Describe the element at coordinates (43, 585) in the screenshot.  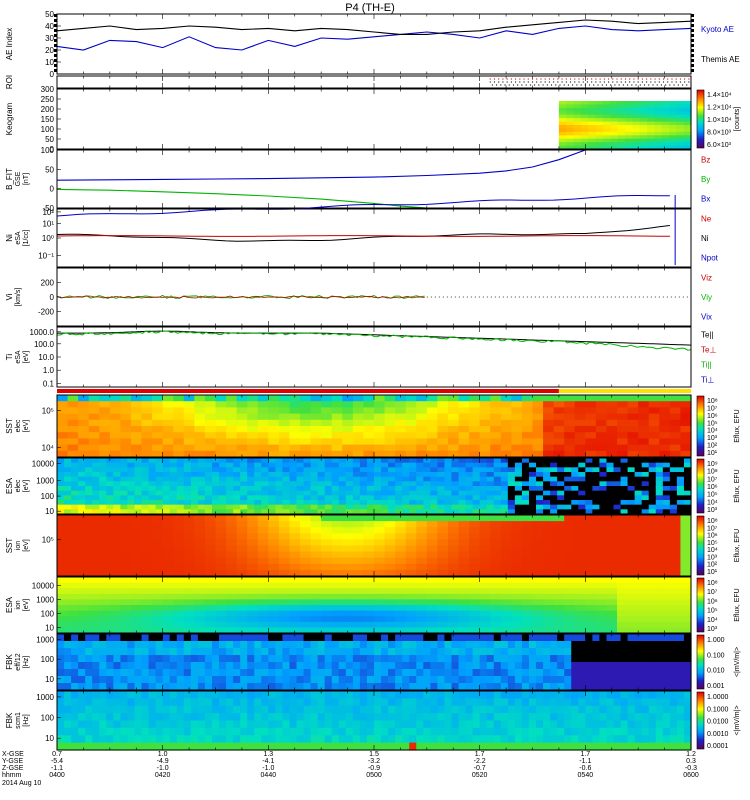
I see `y-tick-label: 10000` at that location.